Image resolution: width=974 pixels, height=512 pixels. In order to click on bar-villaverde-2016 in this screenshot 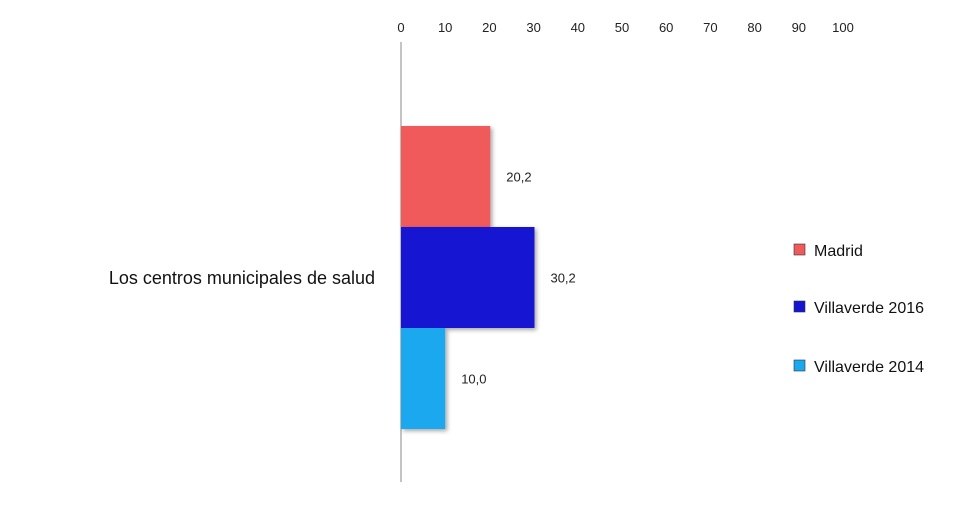, I will do `click(468, 277)`.